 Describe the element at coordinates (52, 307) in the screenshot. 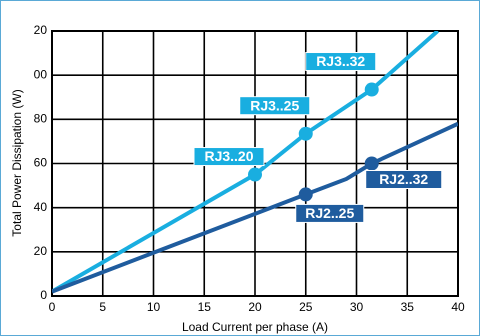

I see `x-tick-label: 0` at that location.